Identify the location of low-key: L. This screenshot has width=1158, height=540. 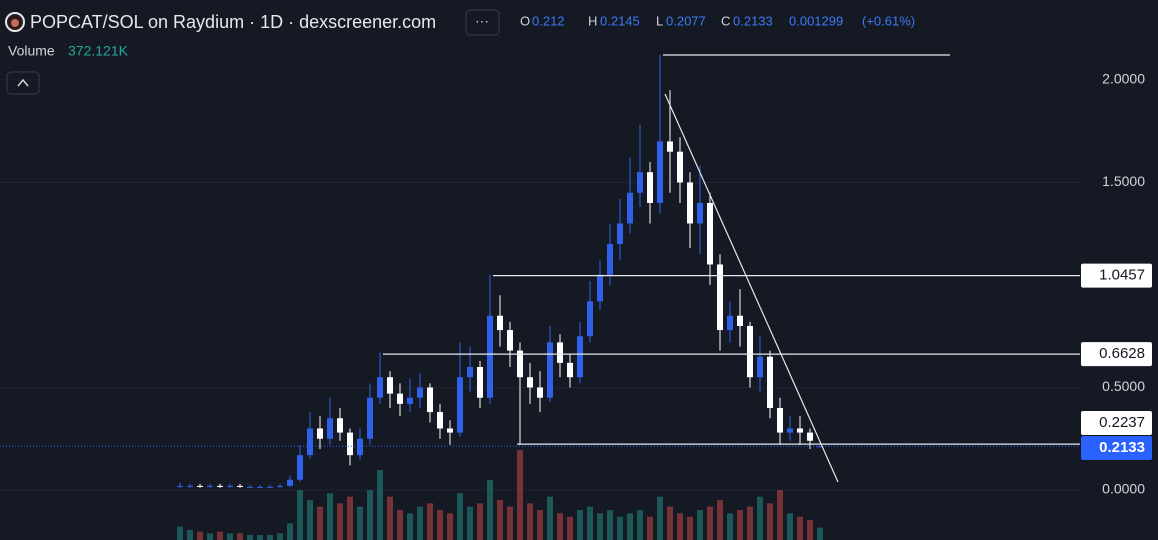
(659, 20).